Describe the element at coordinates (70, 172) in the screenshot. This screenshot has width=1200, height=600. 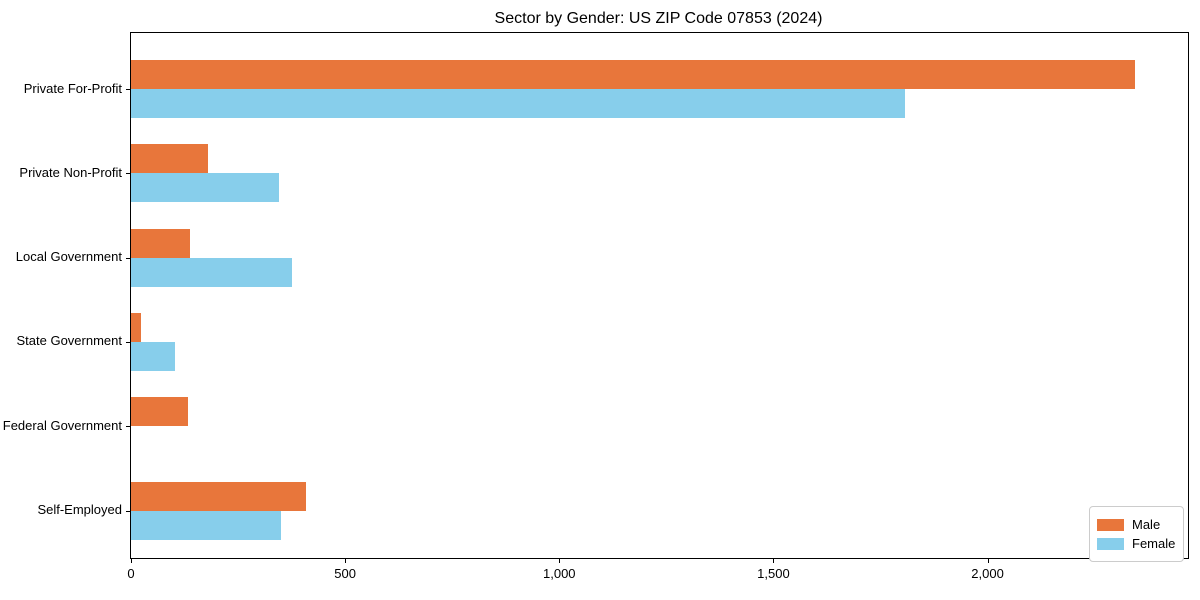
I see `y-label-private-non-profit: Private Non-Profit` at that location.